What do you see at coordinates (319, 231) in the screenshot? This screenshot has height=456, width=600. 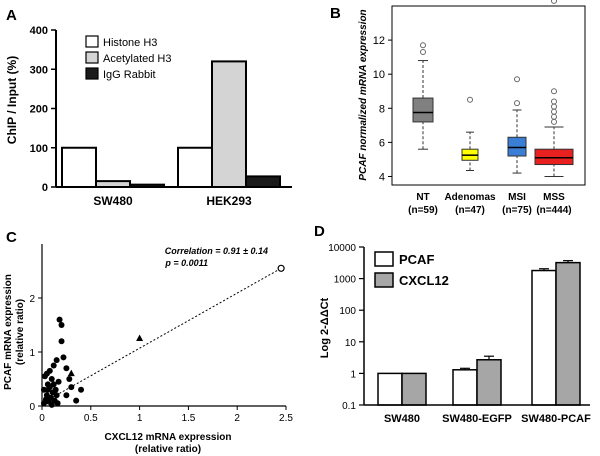 I see `panel-d-label: D` at bounding box center [319, 231].